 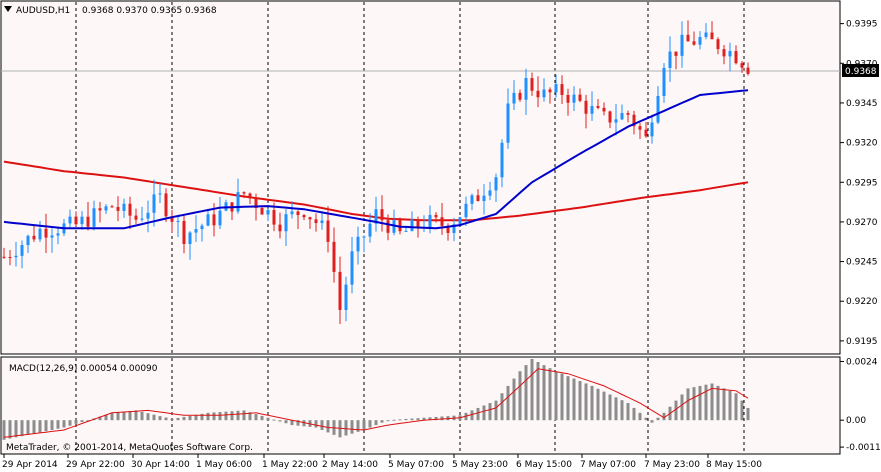 What do you see at coordinates (8, 9) in the screenshot?
I see `window-menu-triangle-icon` at bounding box center [8, 9].